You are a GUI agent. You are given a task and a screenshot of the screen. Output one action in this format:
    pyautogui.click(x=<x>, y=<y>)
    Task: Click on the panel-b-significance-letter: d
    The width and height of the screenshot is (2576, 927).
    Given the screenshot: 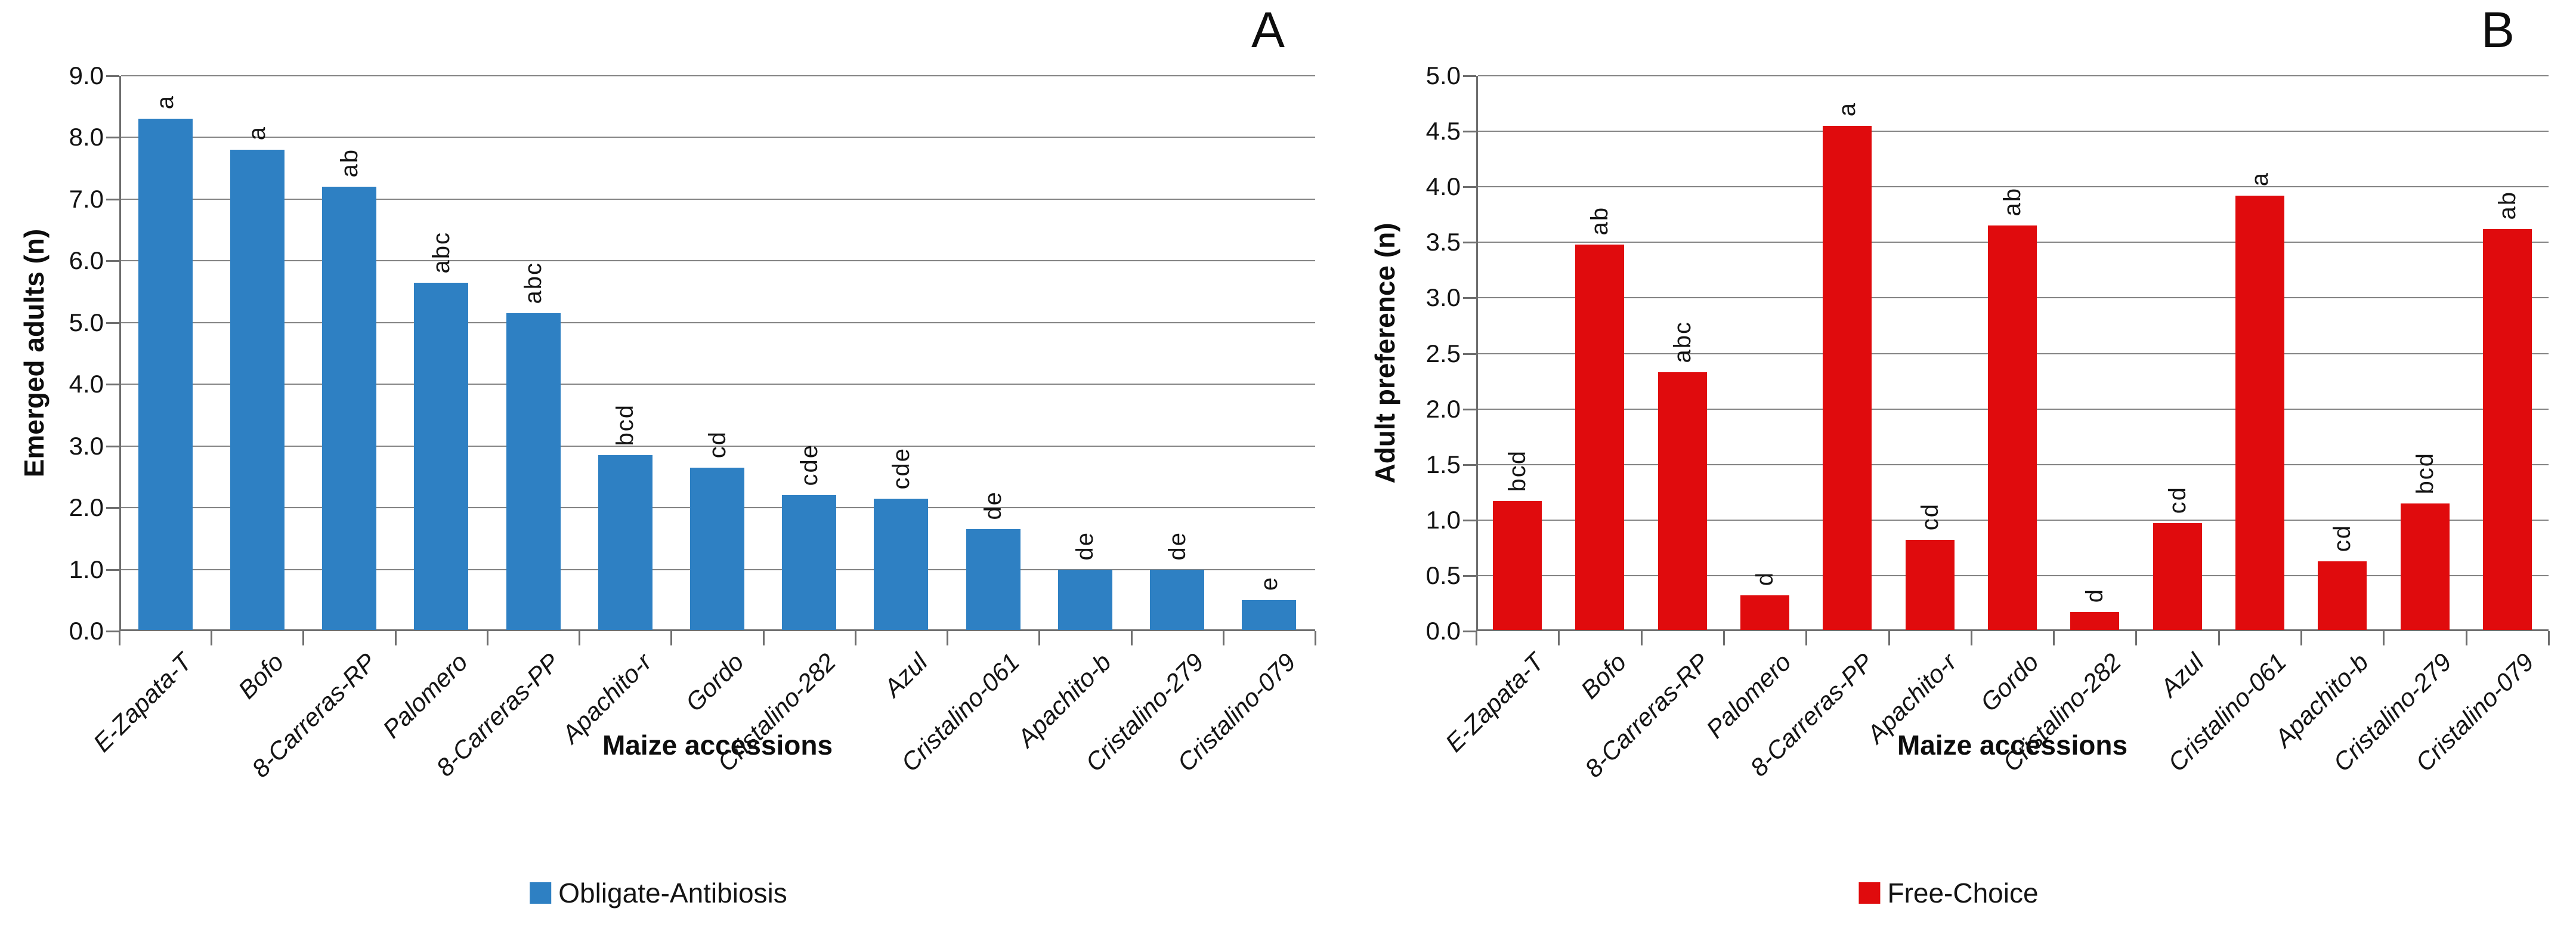 What is the action you would take?
    pyautogui.click(x=1765, y=579)
    